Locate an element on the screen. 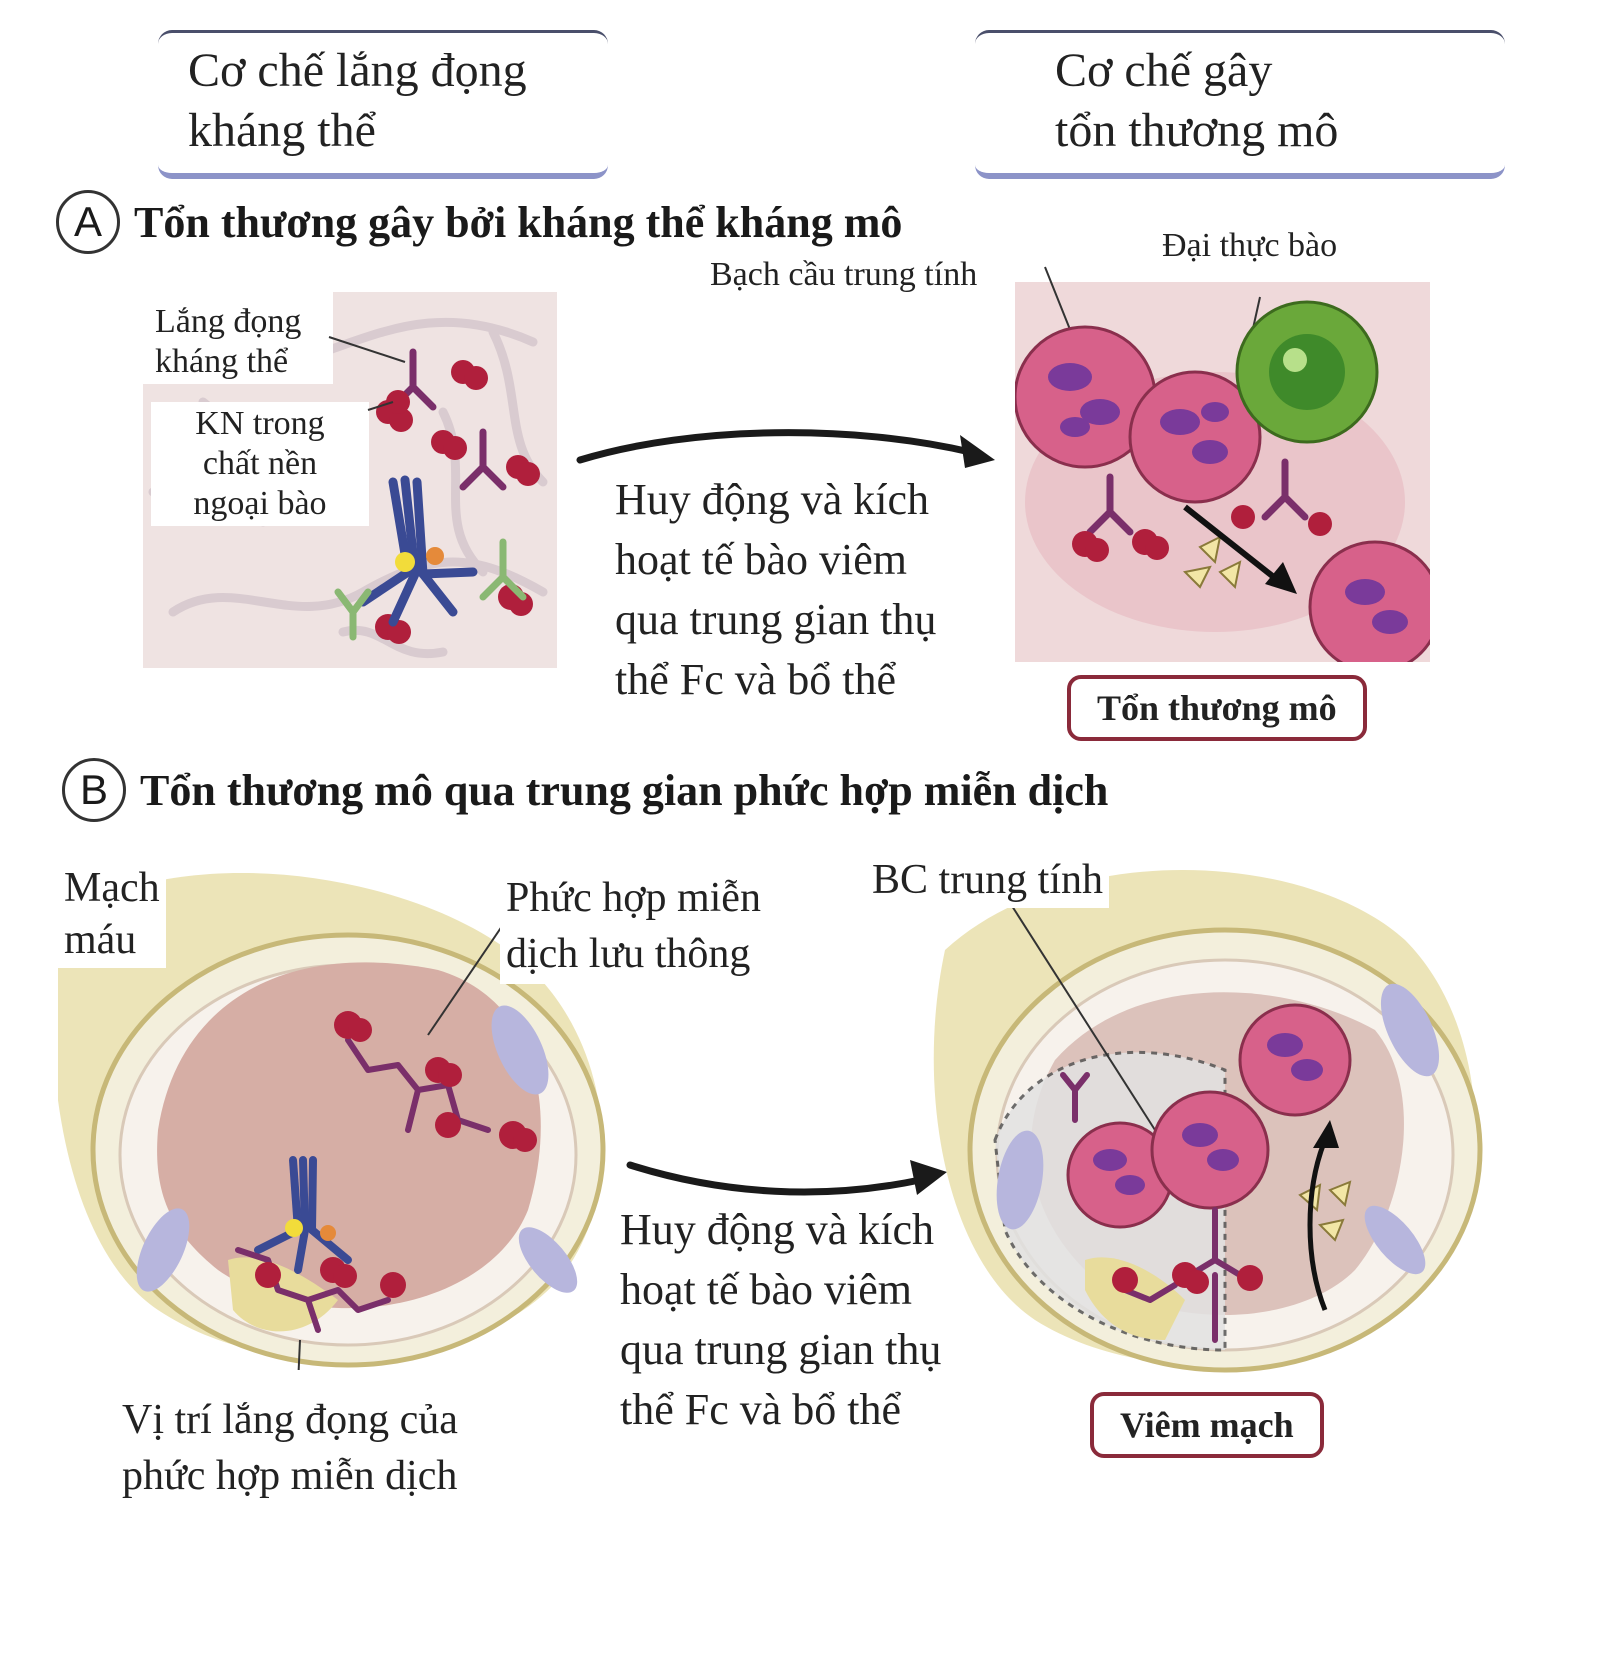 The height and width of the screenshot is (1663, 1615). deposited-antigens-b is located at coordinates (1187, 1278).